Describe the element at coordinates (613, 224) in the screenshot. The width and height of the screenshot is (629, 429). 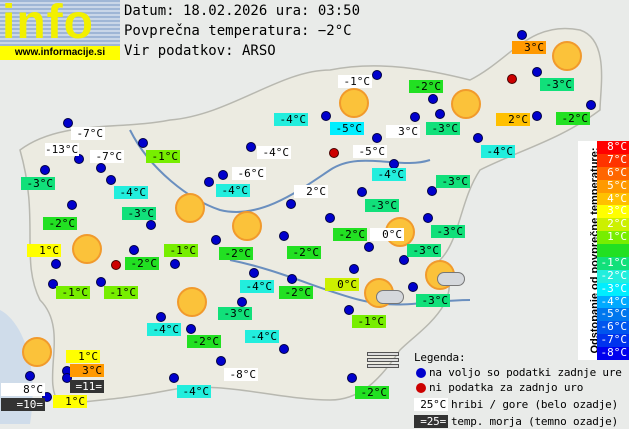
I see `scale-row: 2°C` at that location.